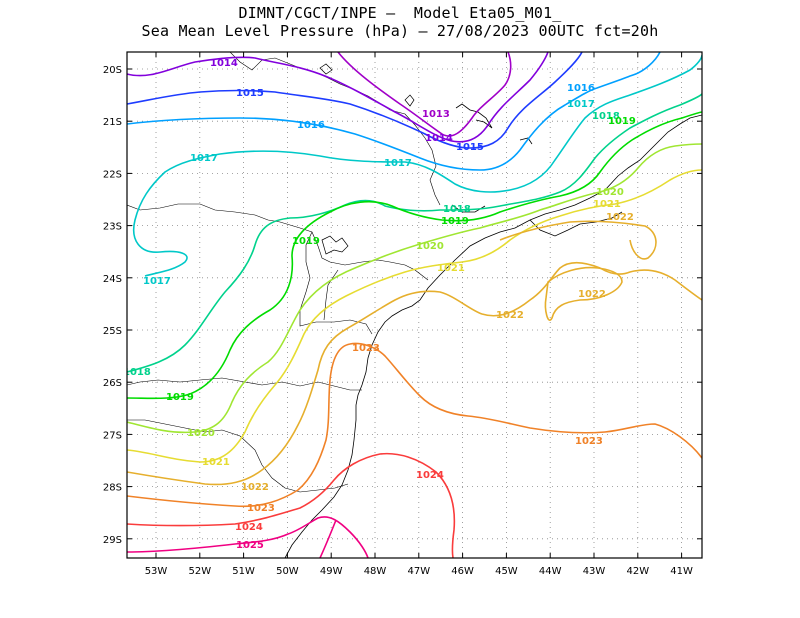 The image size is (800, 618). I want to click on y-tick-label: 26S, so click(112, 383).